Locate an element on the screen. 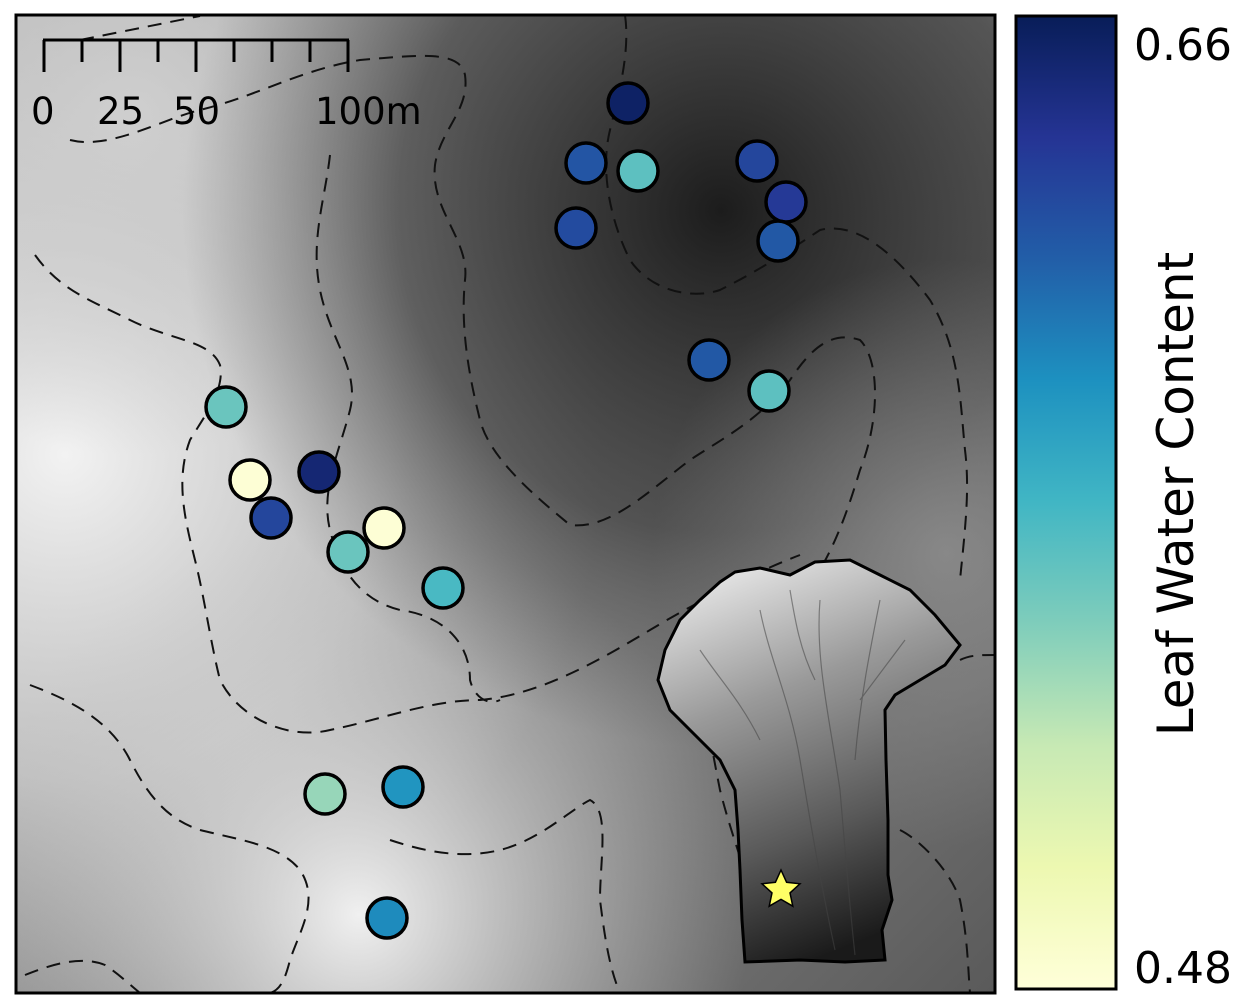  scale-label-0: 0 is located at coordinates (43, 111).